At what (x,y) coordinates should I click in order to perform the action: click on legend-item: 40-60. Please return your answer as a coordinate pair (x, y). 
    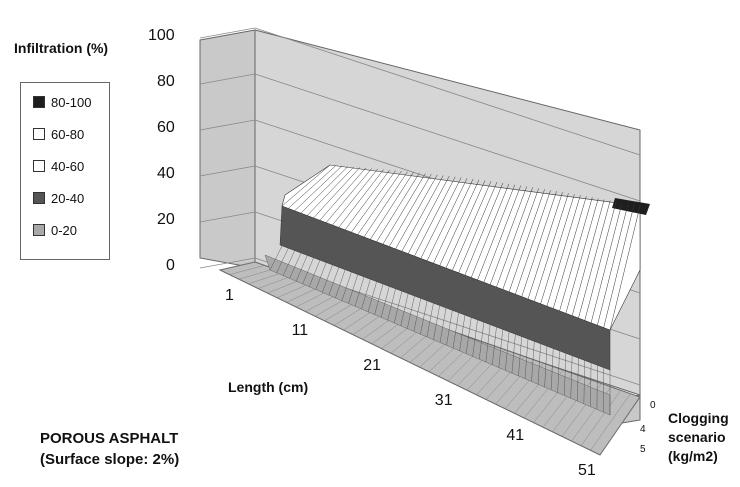
    Looking at the image, I should click on (58, 166).